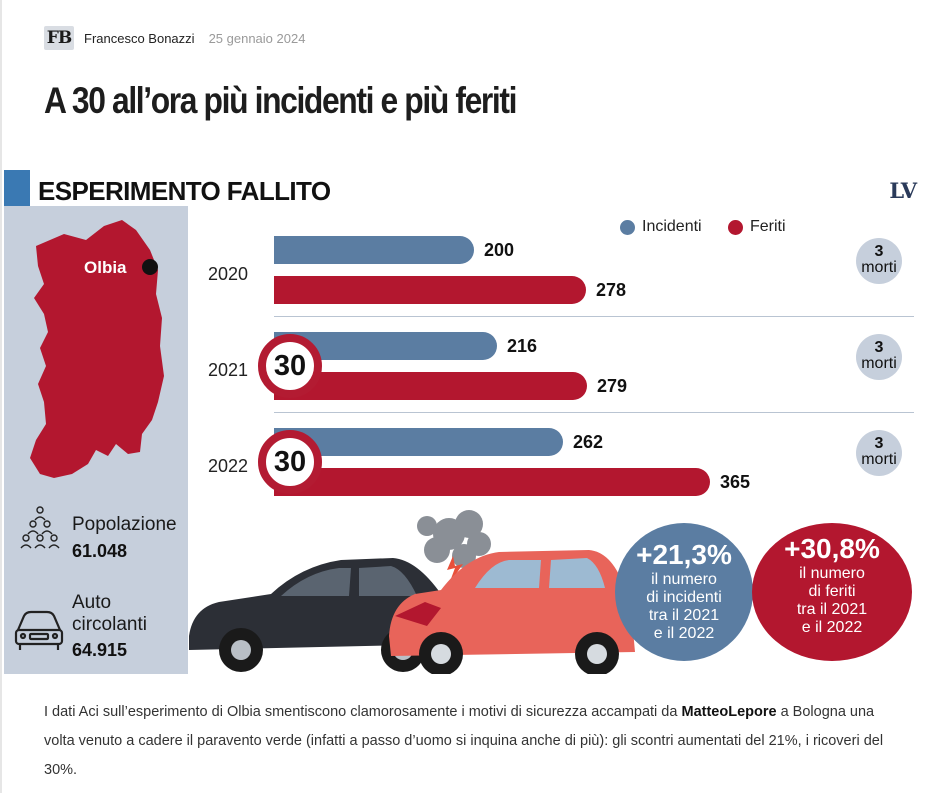  What do you see at coordinates (729, 712) in the screenshot?
I see `caption-bold-name: MatteoLepore` at bounding box center [729, 712].